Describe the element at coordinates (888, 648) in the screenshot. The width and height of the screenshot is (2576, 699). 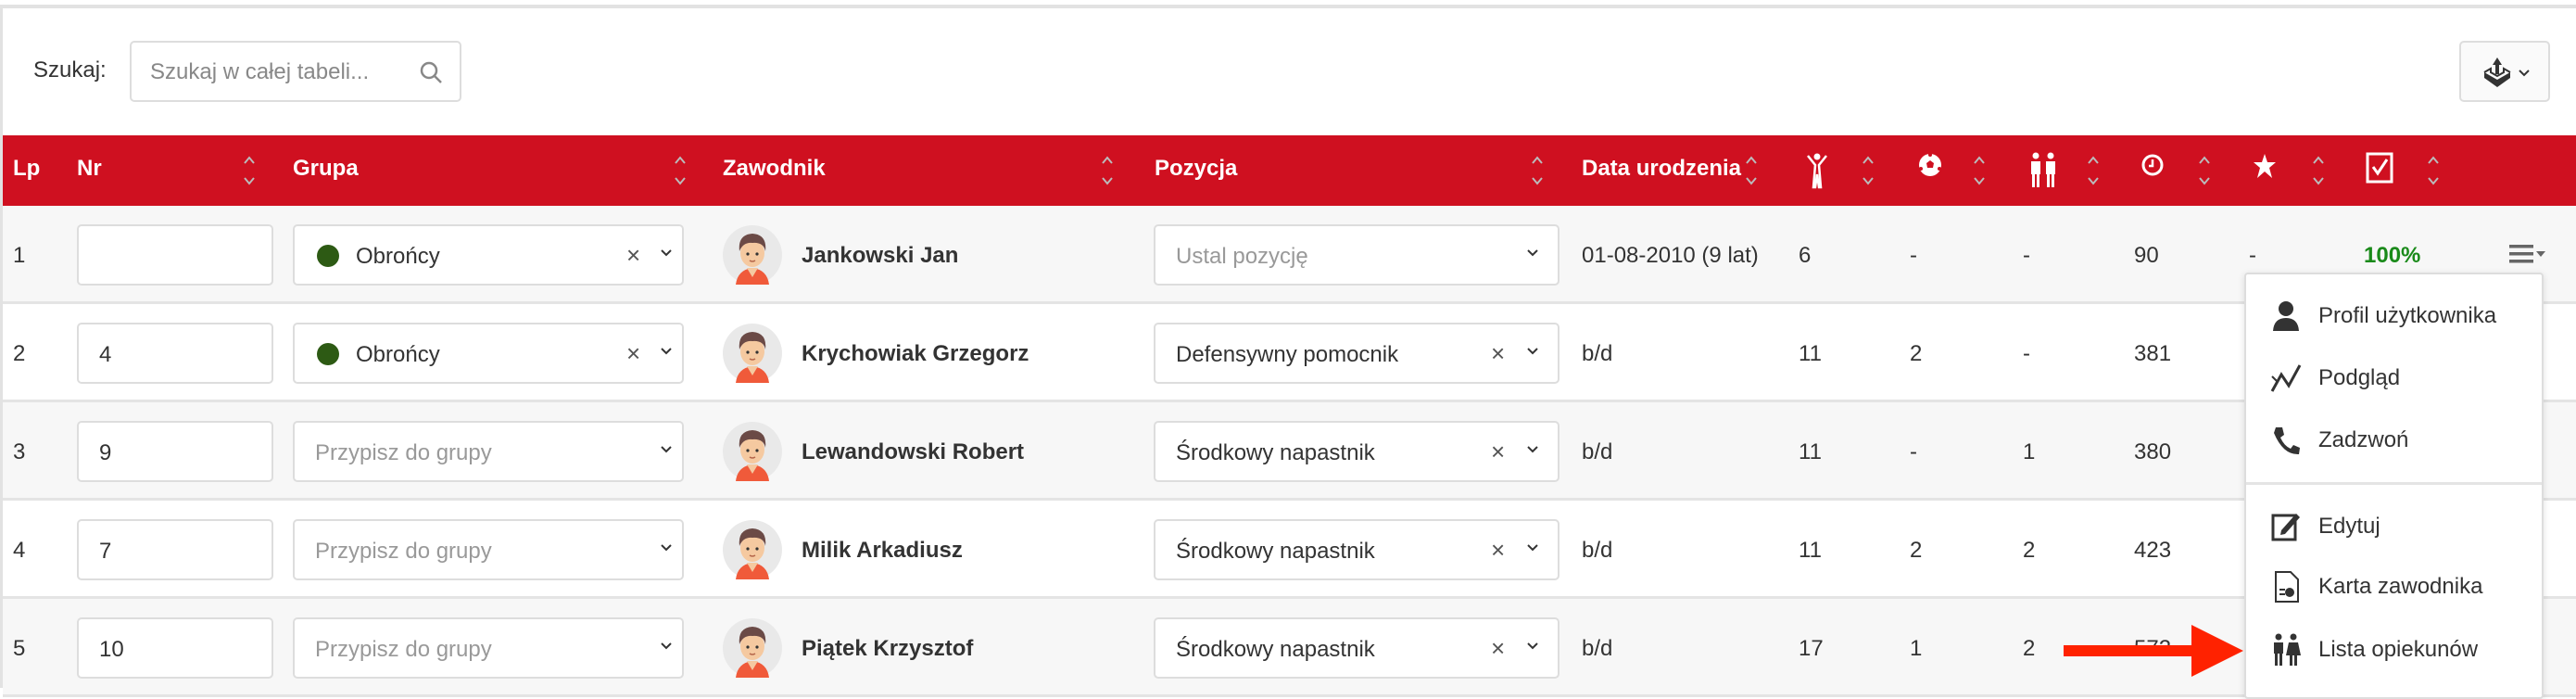
I see `player-name: Piątek Krzysztof` at that location.